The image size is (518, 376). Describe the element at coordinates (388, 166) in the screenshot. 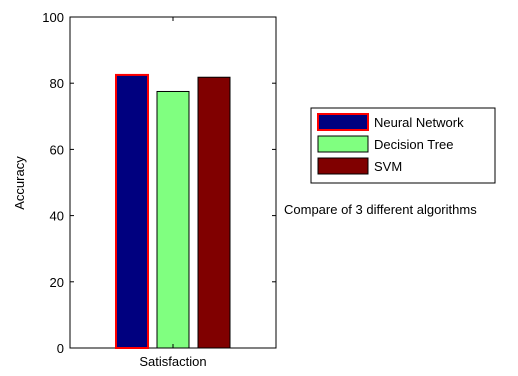

I see `legend-label: SVM` at that location.